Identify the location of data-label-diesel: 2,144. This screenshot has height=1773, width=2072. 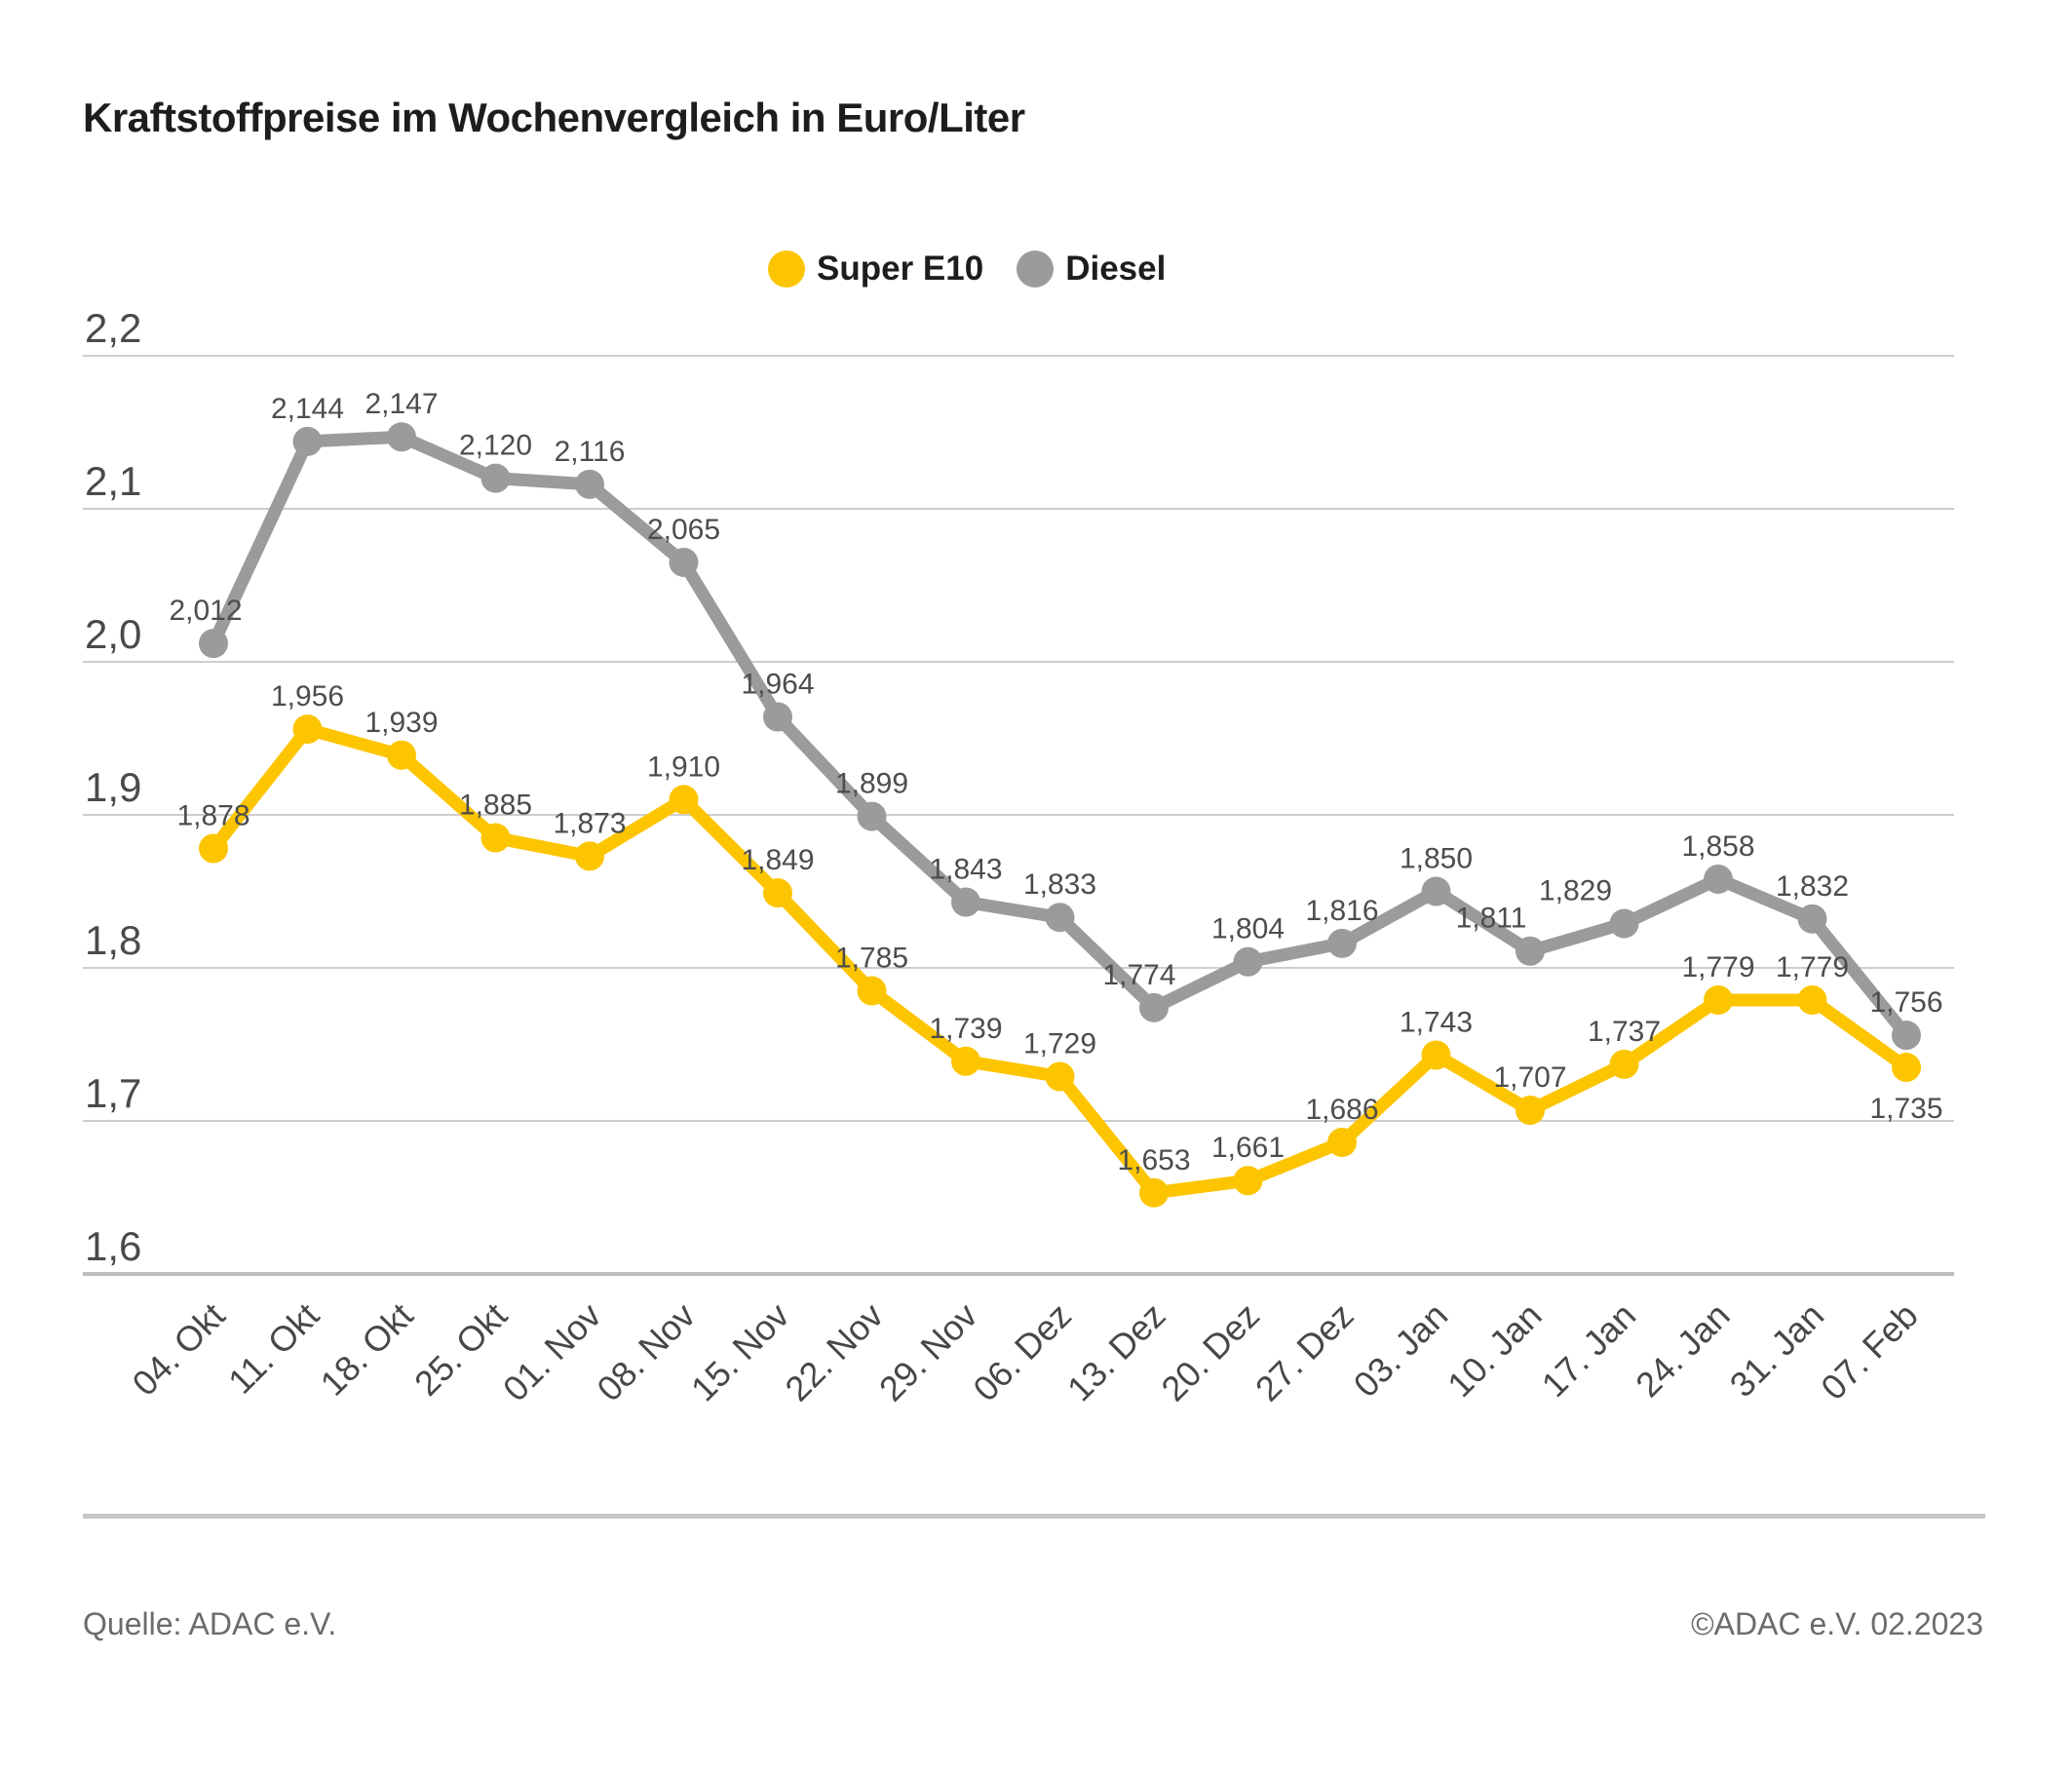
(307, 409).